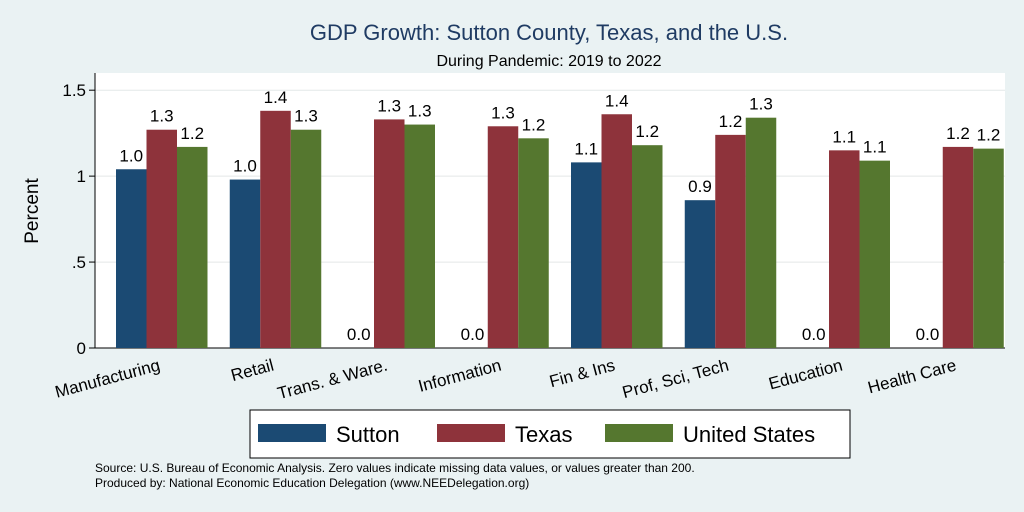 The width and height of the screenshot is (1024, 512). Describe the element at coordinates (912, 377) in the screenshot. I see `category-label: Health Care` at that location.